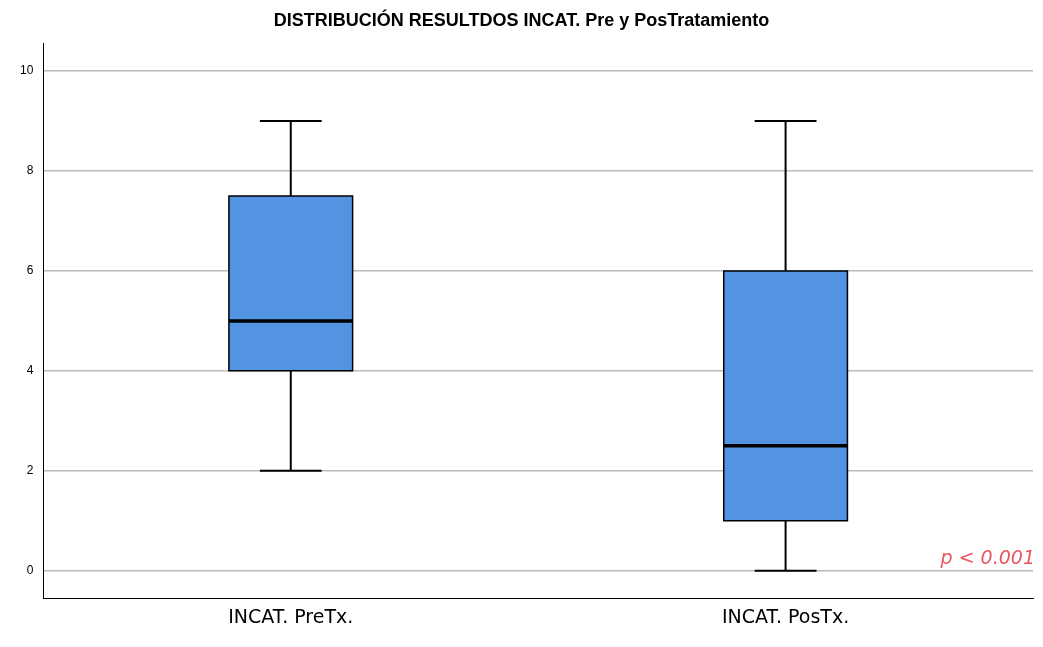  I want to click on x-tick-label: INCAT. PreTx., so click(291, 615).